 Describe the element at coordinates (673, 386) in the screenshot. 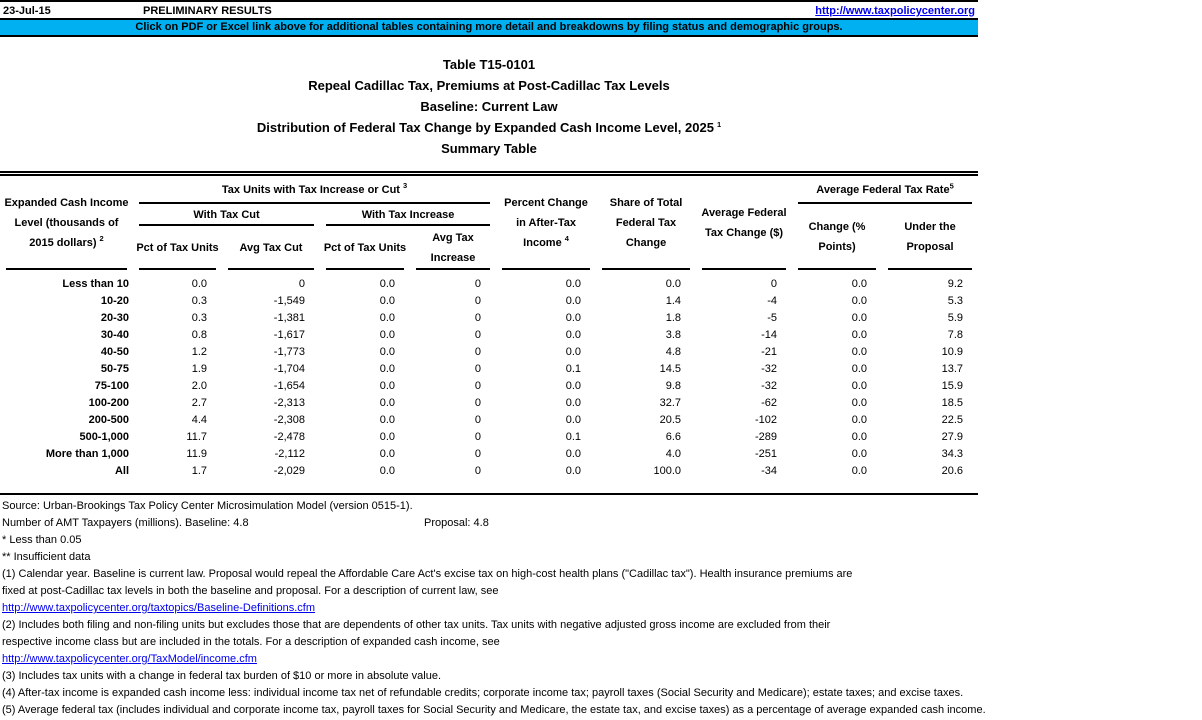

I see `value-cell: 9.8` at that location.